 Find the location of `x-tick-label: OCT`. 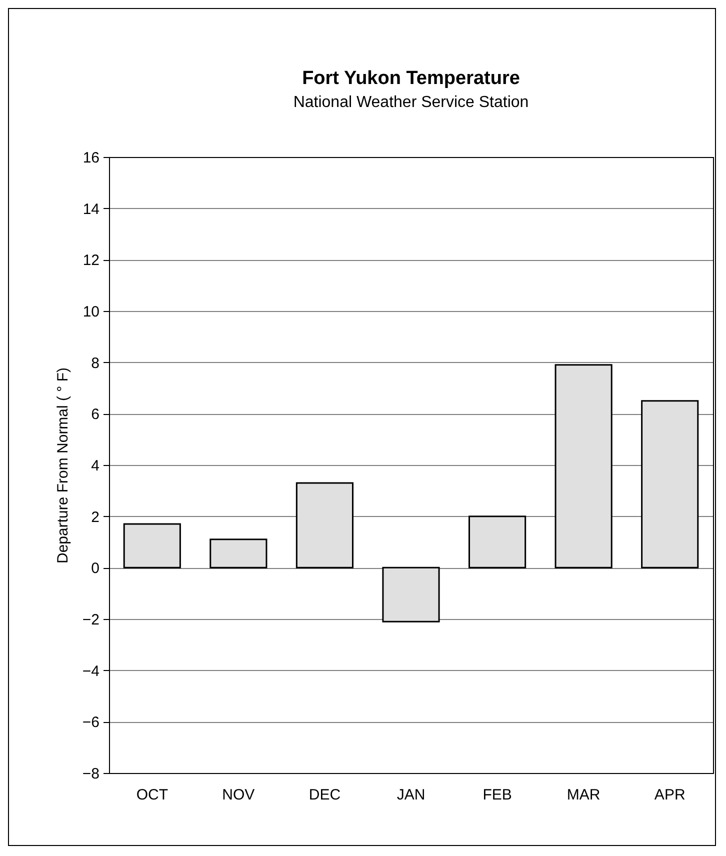

x-tick-label: OCT is located at coordinates (152, 795).